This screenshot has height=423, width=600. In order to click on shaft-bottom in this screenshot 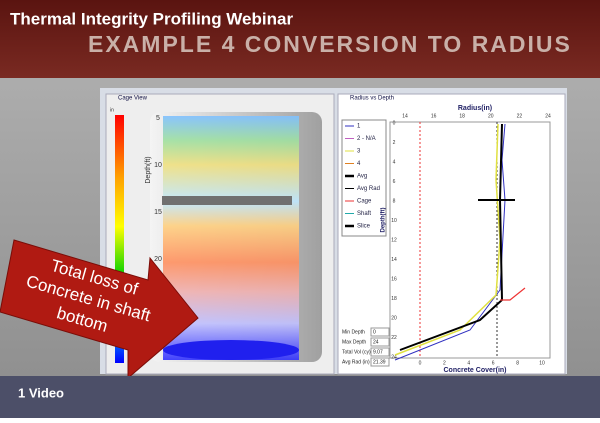, I will do `click(231, 350)`.